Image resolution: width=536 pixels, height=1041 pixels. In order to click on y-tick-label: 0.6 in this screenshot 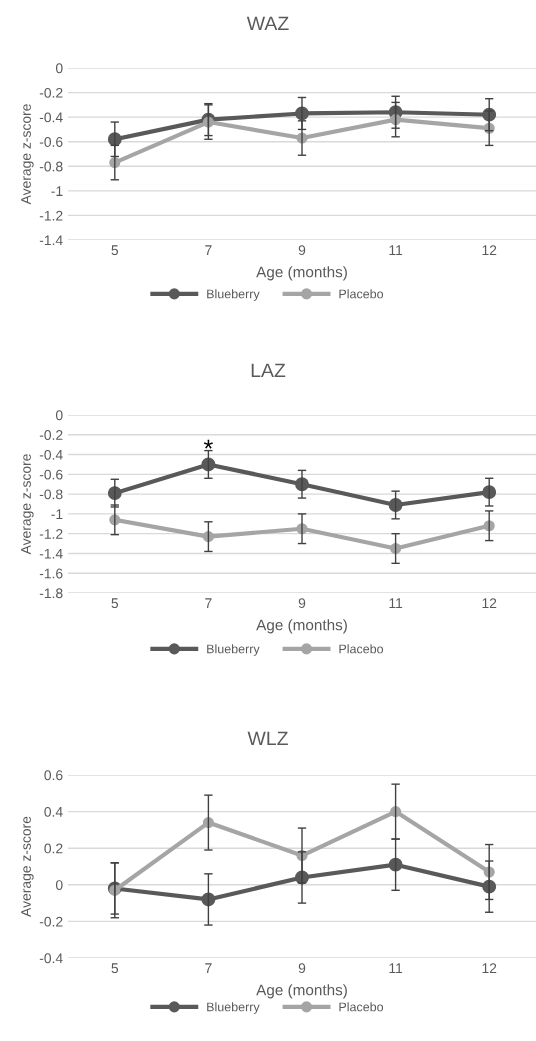, I will do `click(53, 775)`.